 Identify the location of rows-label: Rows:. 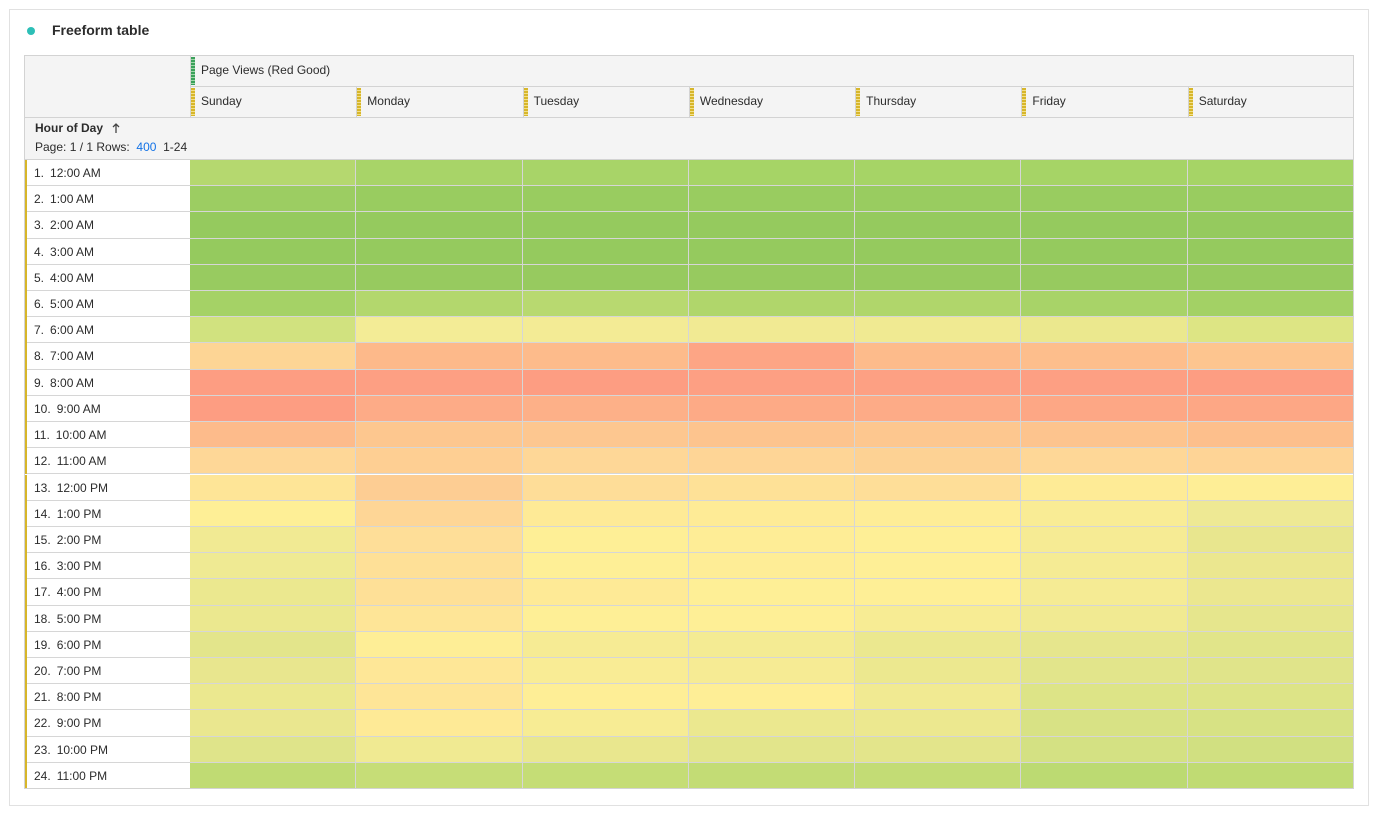
(113, 147).